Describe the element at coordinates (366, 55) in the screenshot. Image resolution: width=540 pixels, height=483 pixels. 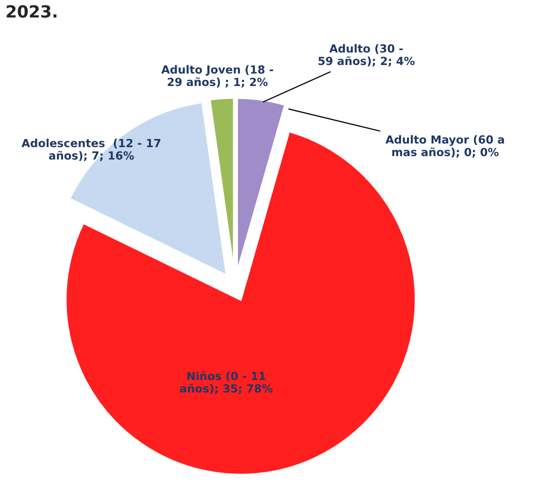
I see `slice-label: Adulto (30 - 59 años); 2; 4%` at that location.